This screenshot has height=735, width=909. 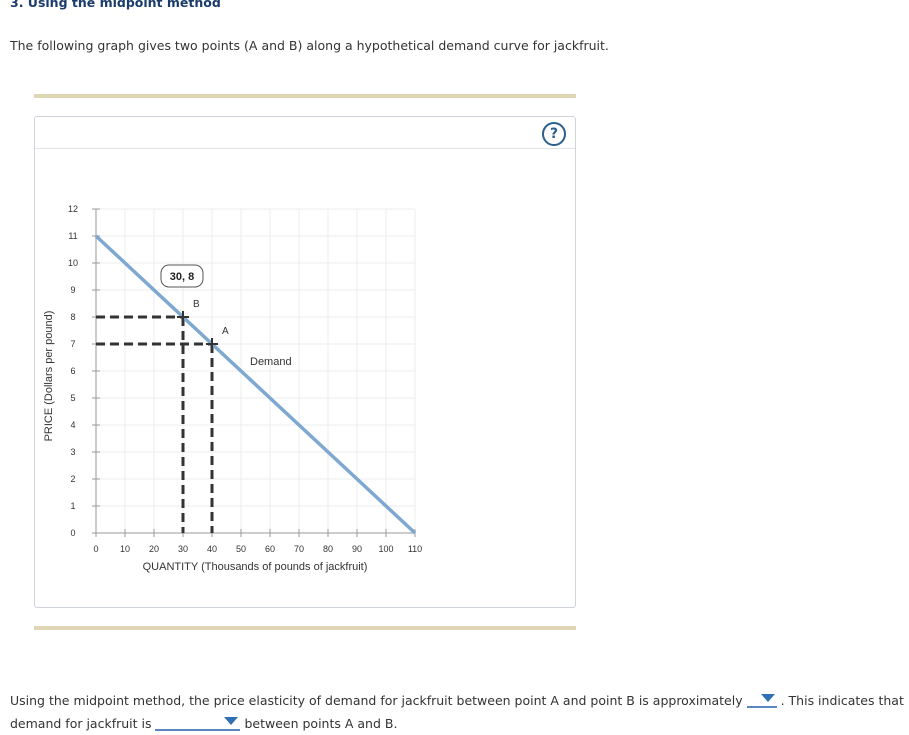 I want to click on point-tooltip: 30, 8, so click(x=182, y=276).